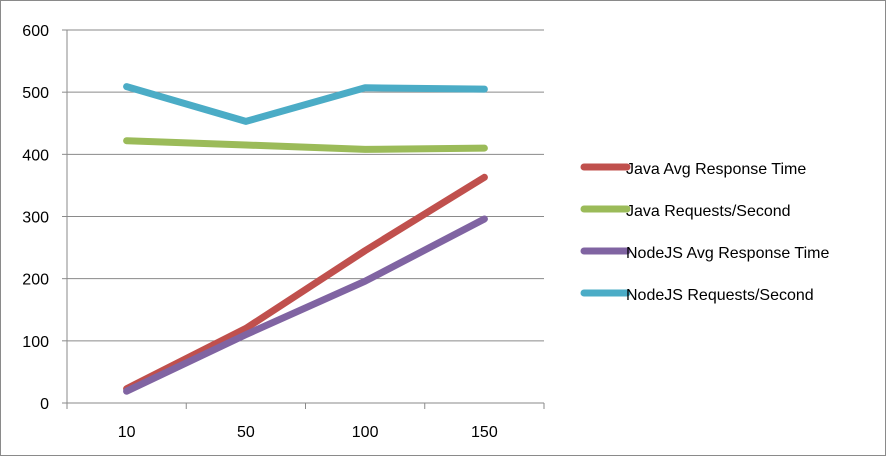  I want to click on y-tick-label: 500, so click(35, 93).